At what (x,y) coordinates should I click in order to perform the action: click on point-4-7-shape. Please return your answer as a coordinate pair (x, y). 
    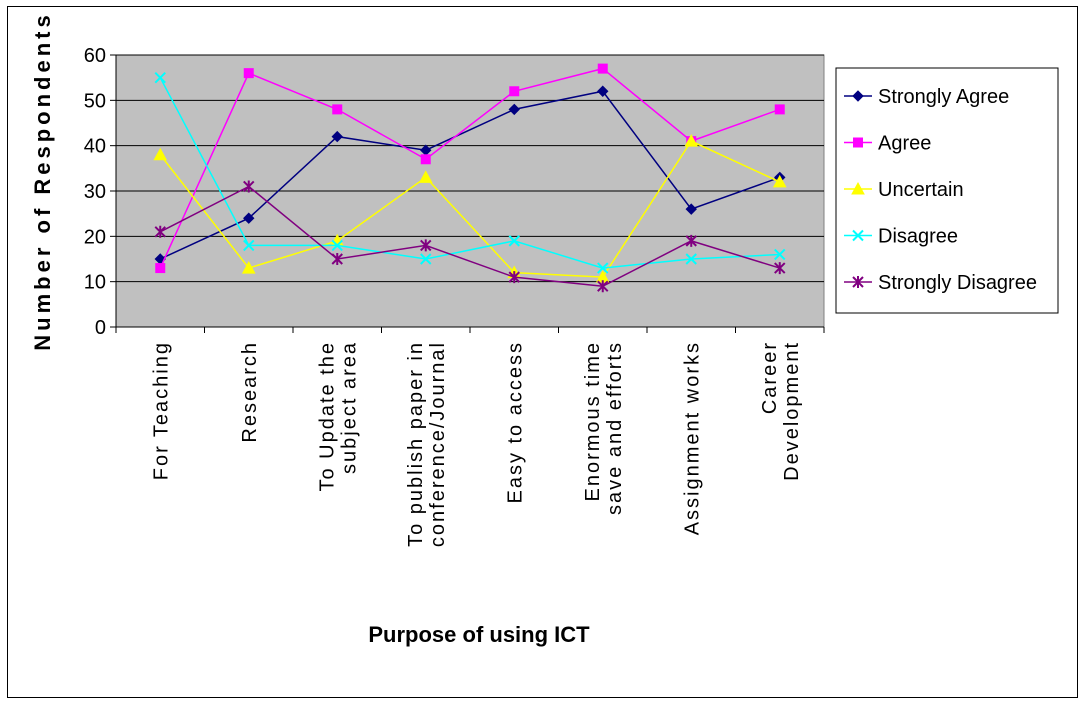
    Looking at the image, I should click on (780, 268).